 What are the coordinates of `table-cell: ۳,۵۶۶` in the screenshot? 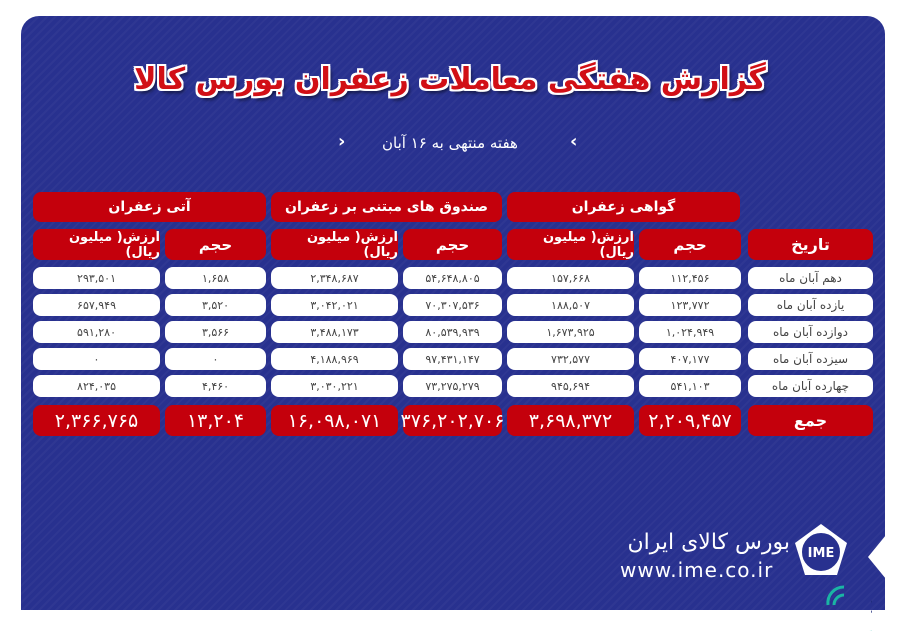 It's located at (215, 332).